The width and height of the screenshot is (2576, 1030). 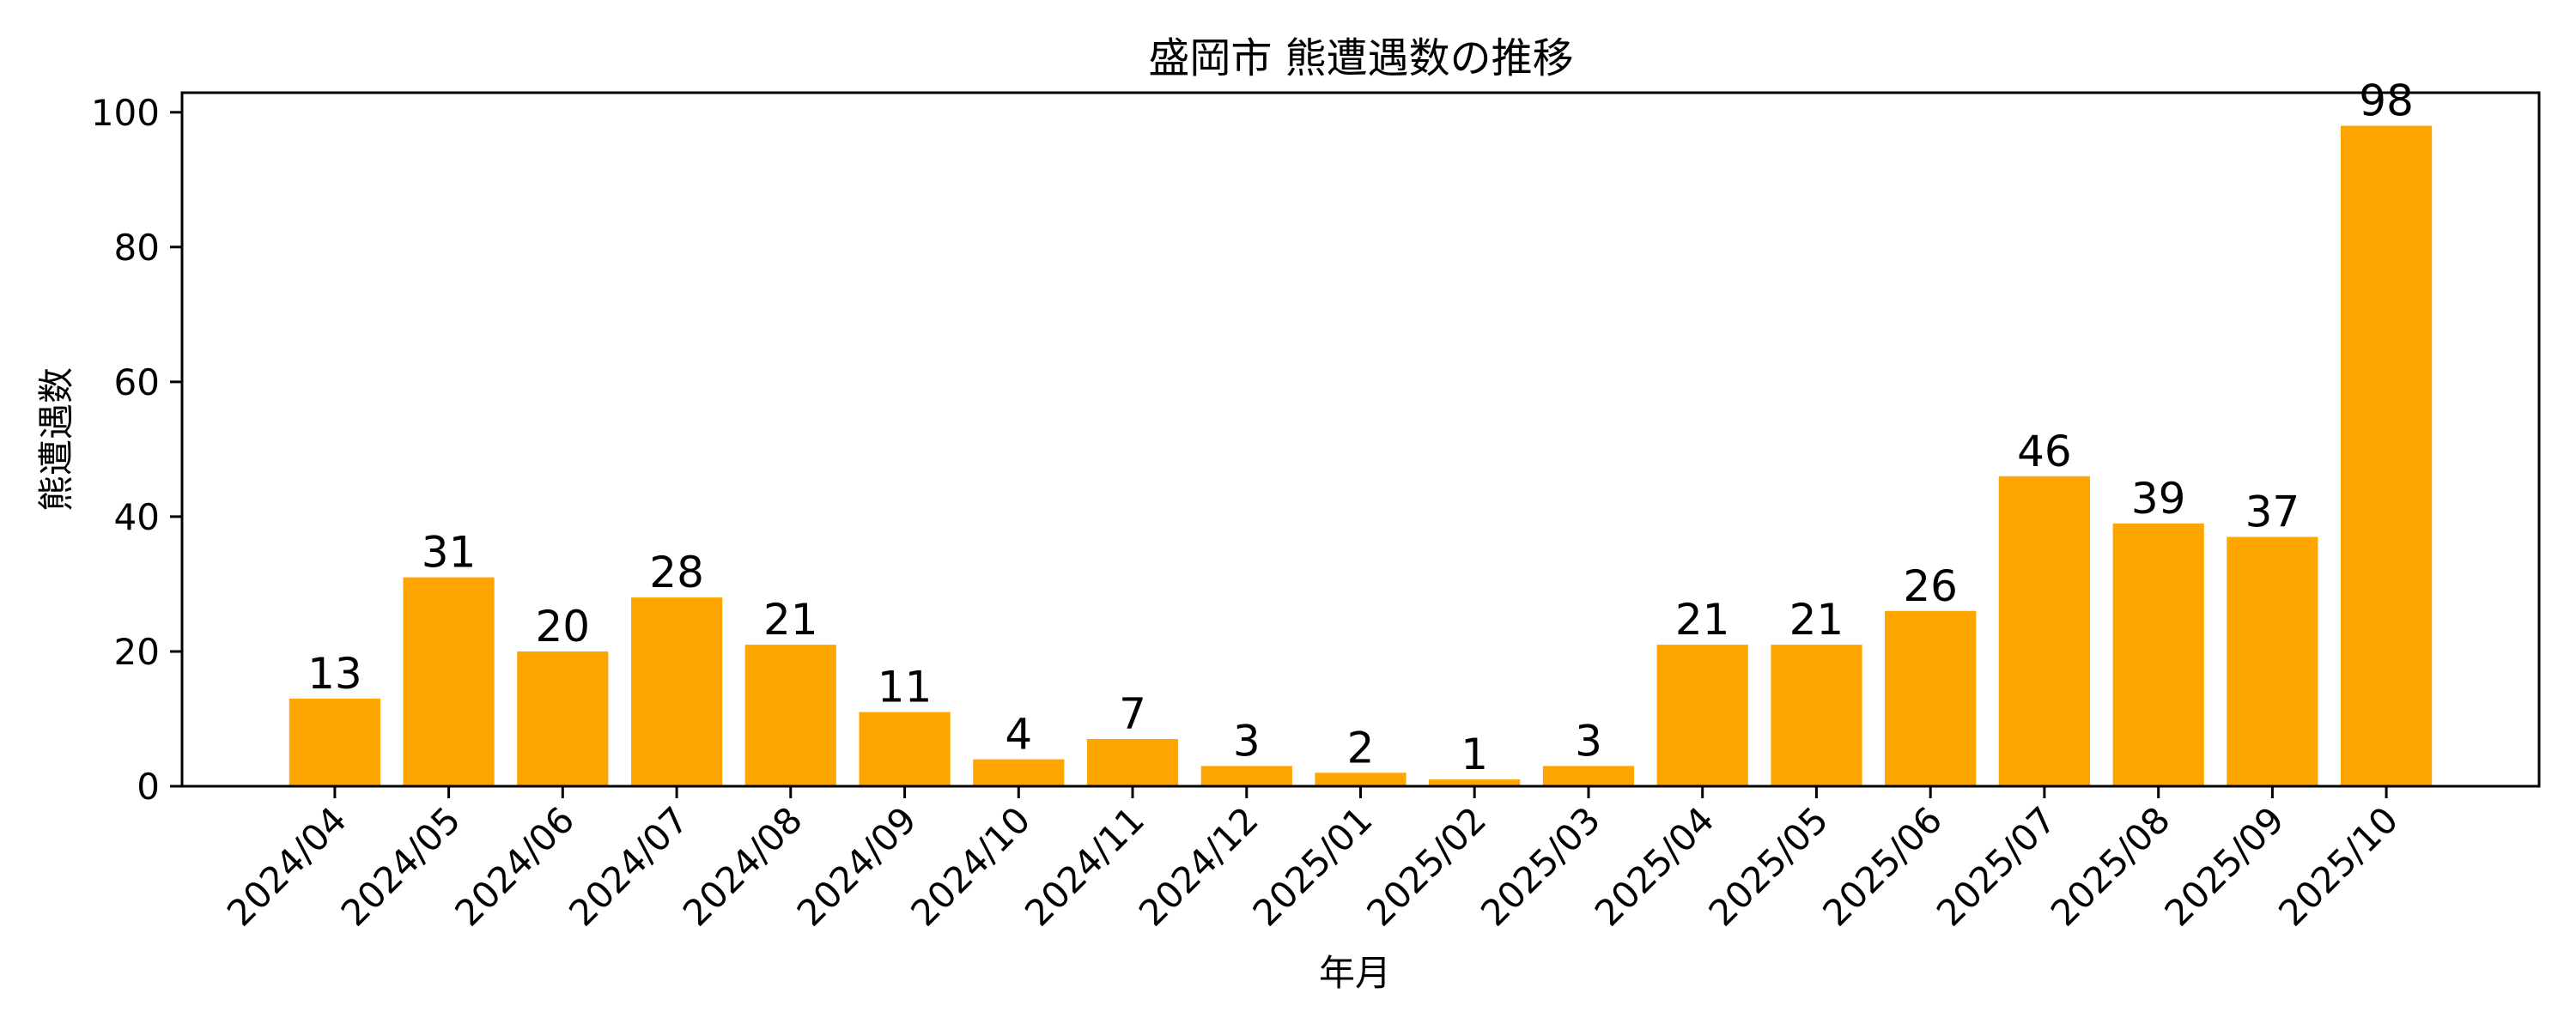 What do you see at coordinates (334, 674) in the screenshot?
I see `bar-value-label: 13` at bounding box center [334, 674].